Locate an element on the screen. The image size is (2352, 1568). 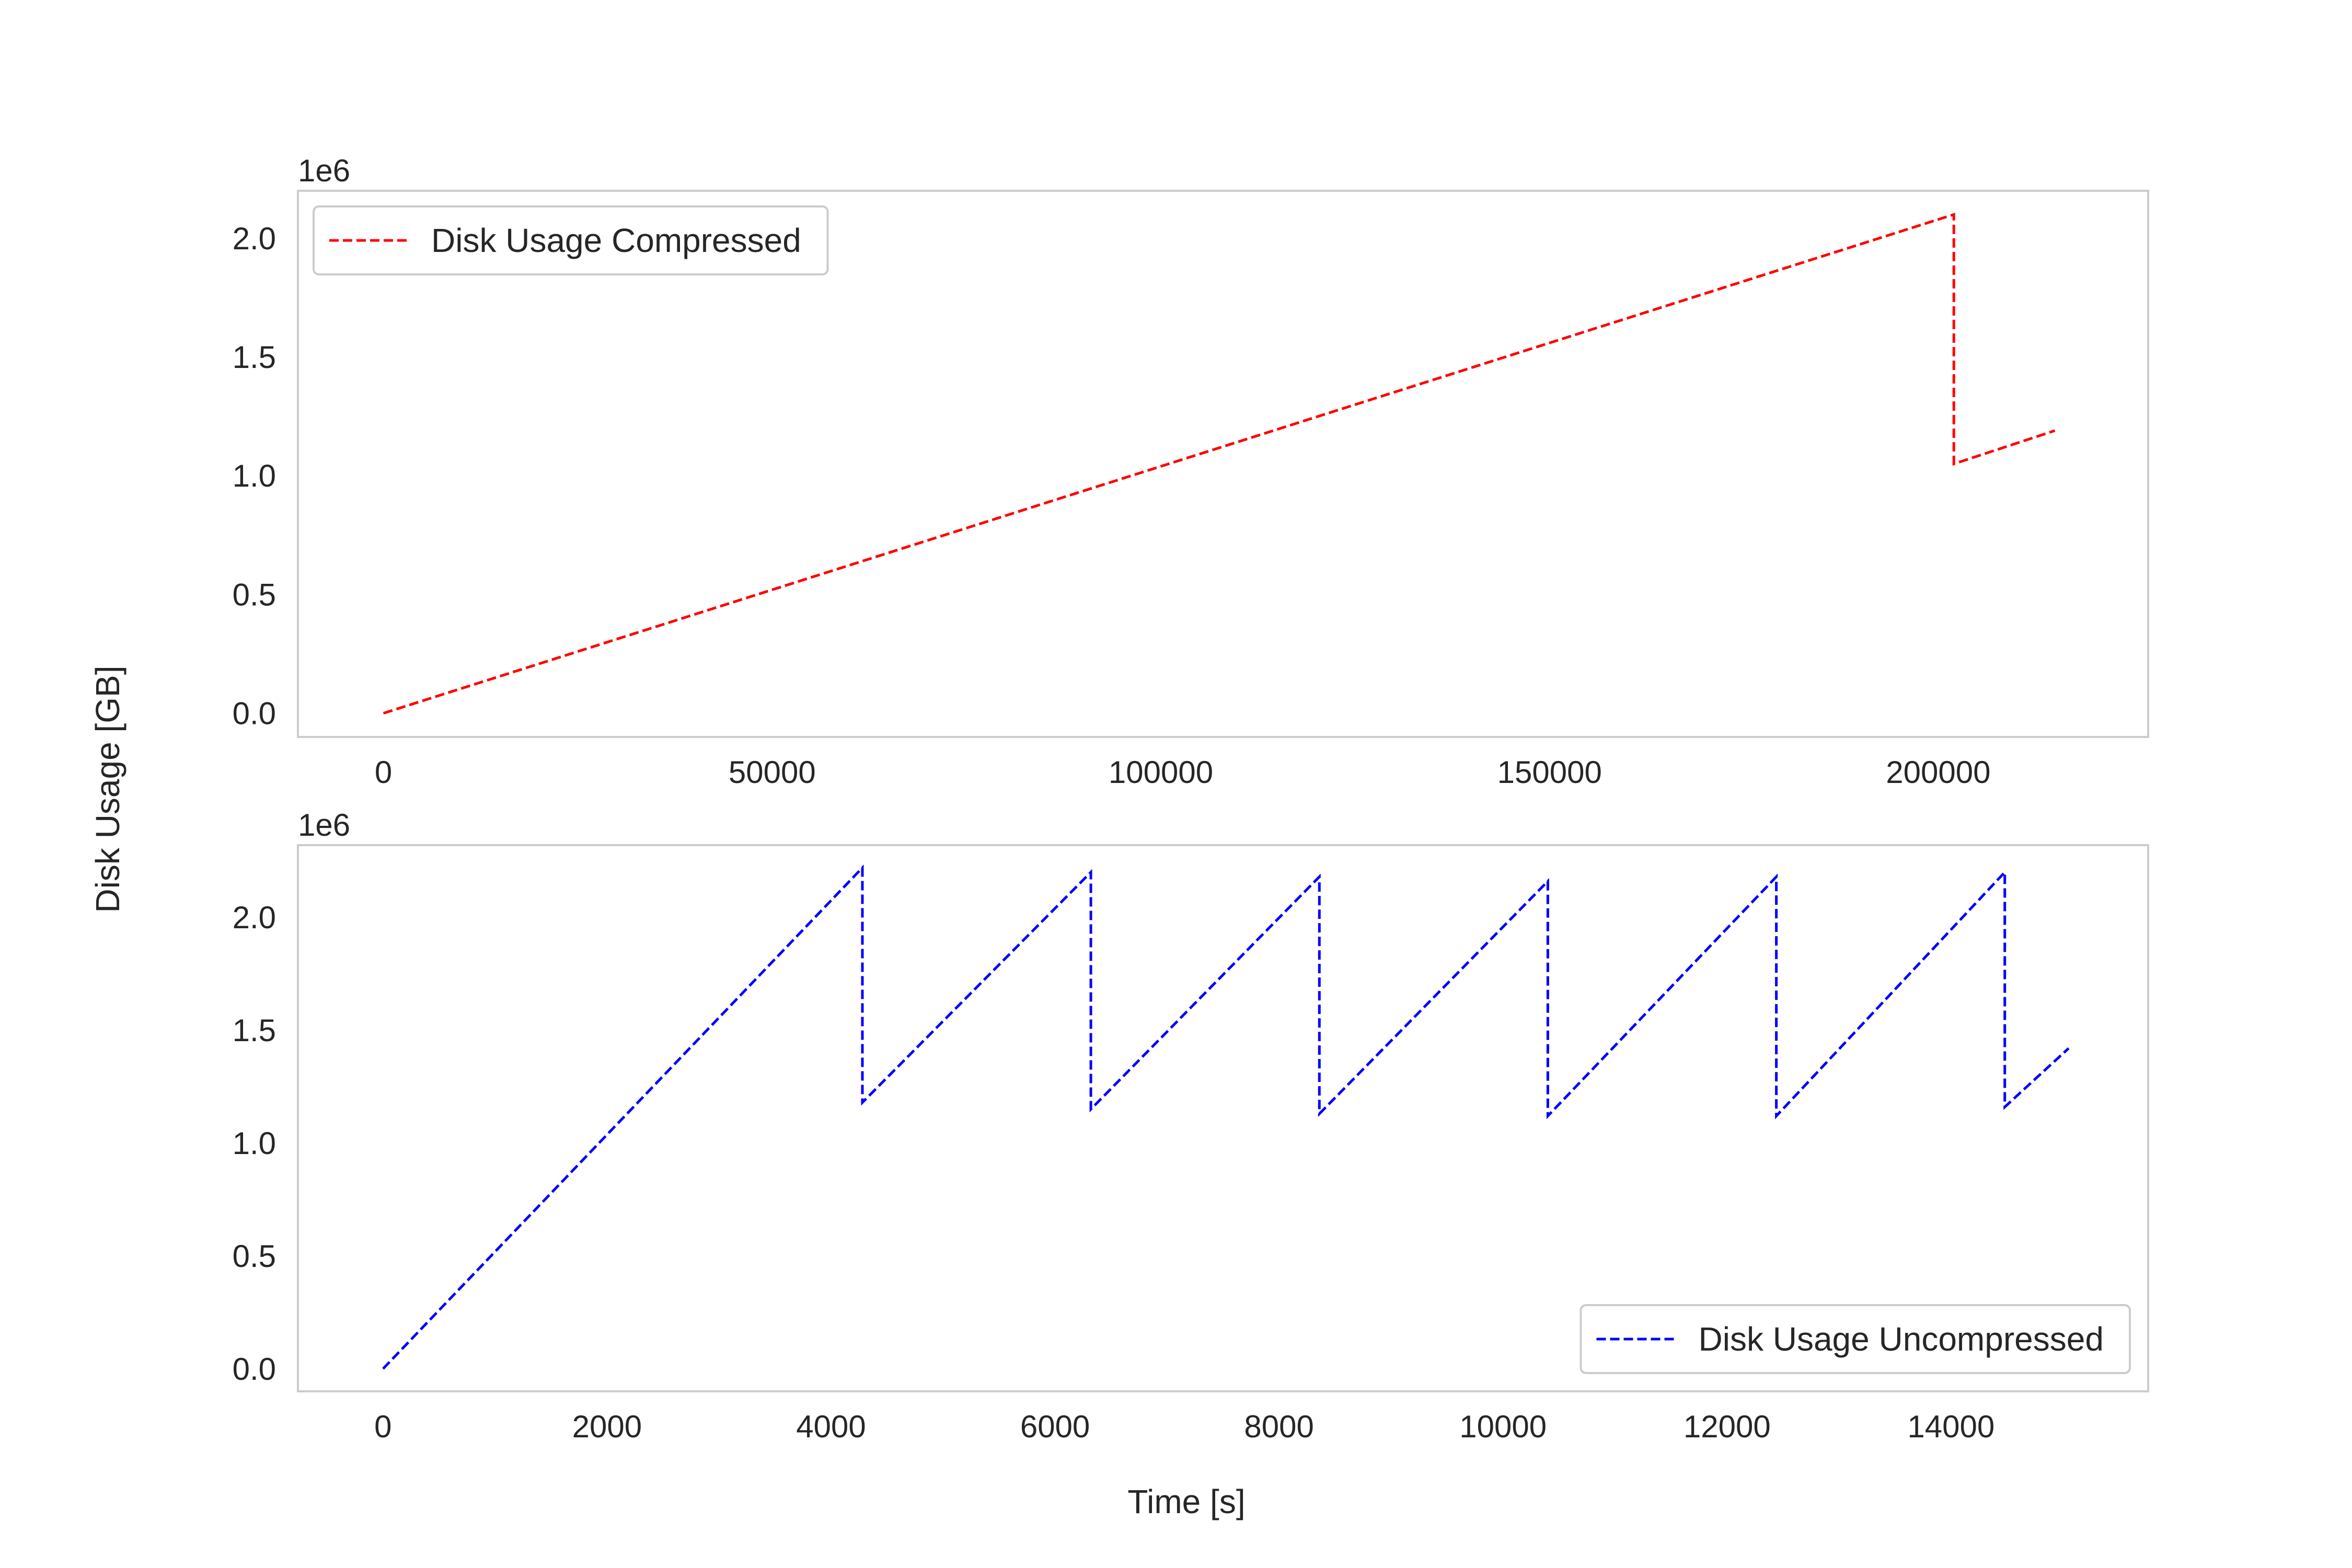
legend: Disk Usage Compressed is located at coordinates (571, 240).